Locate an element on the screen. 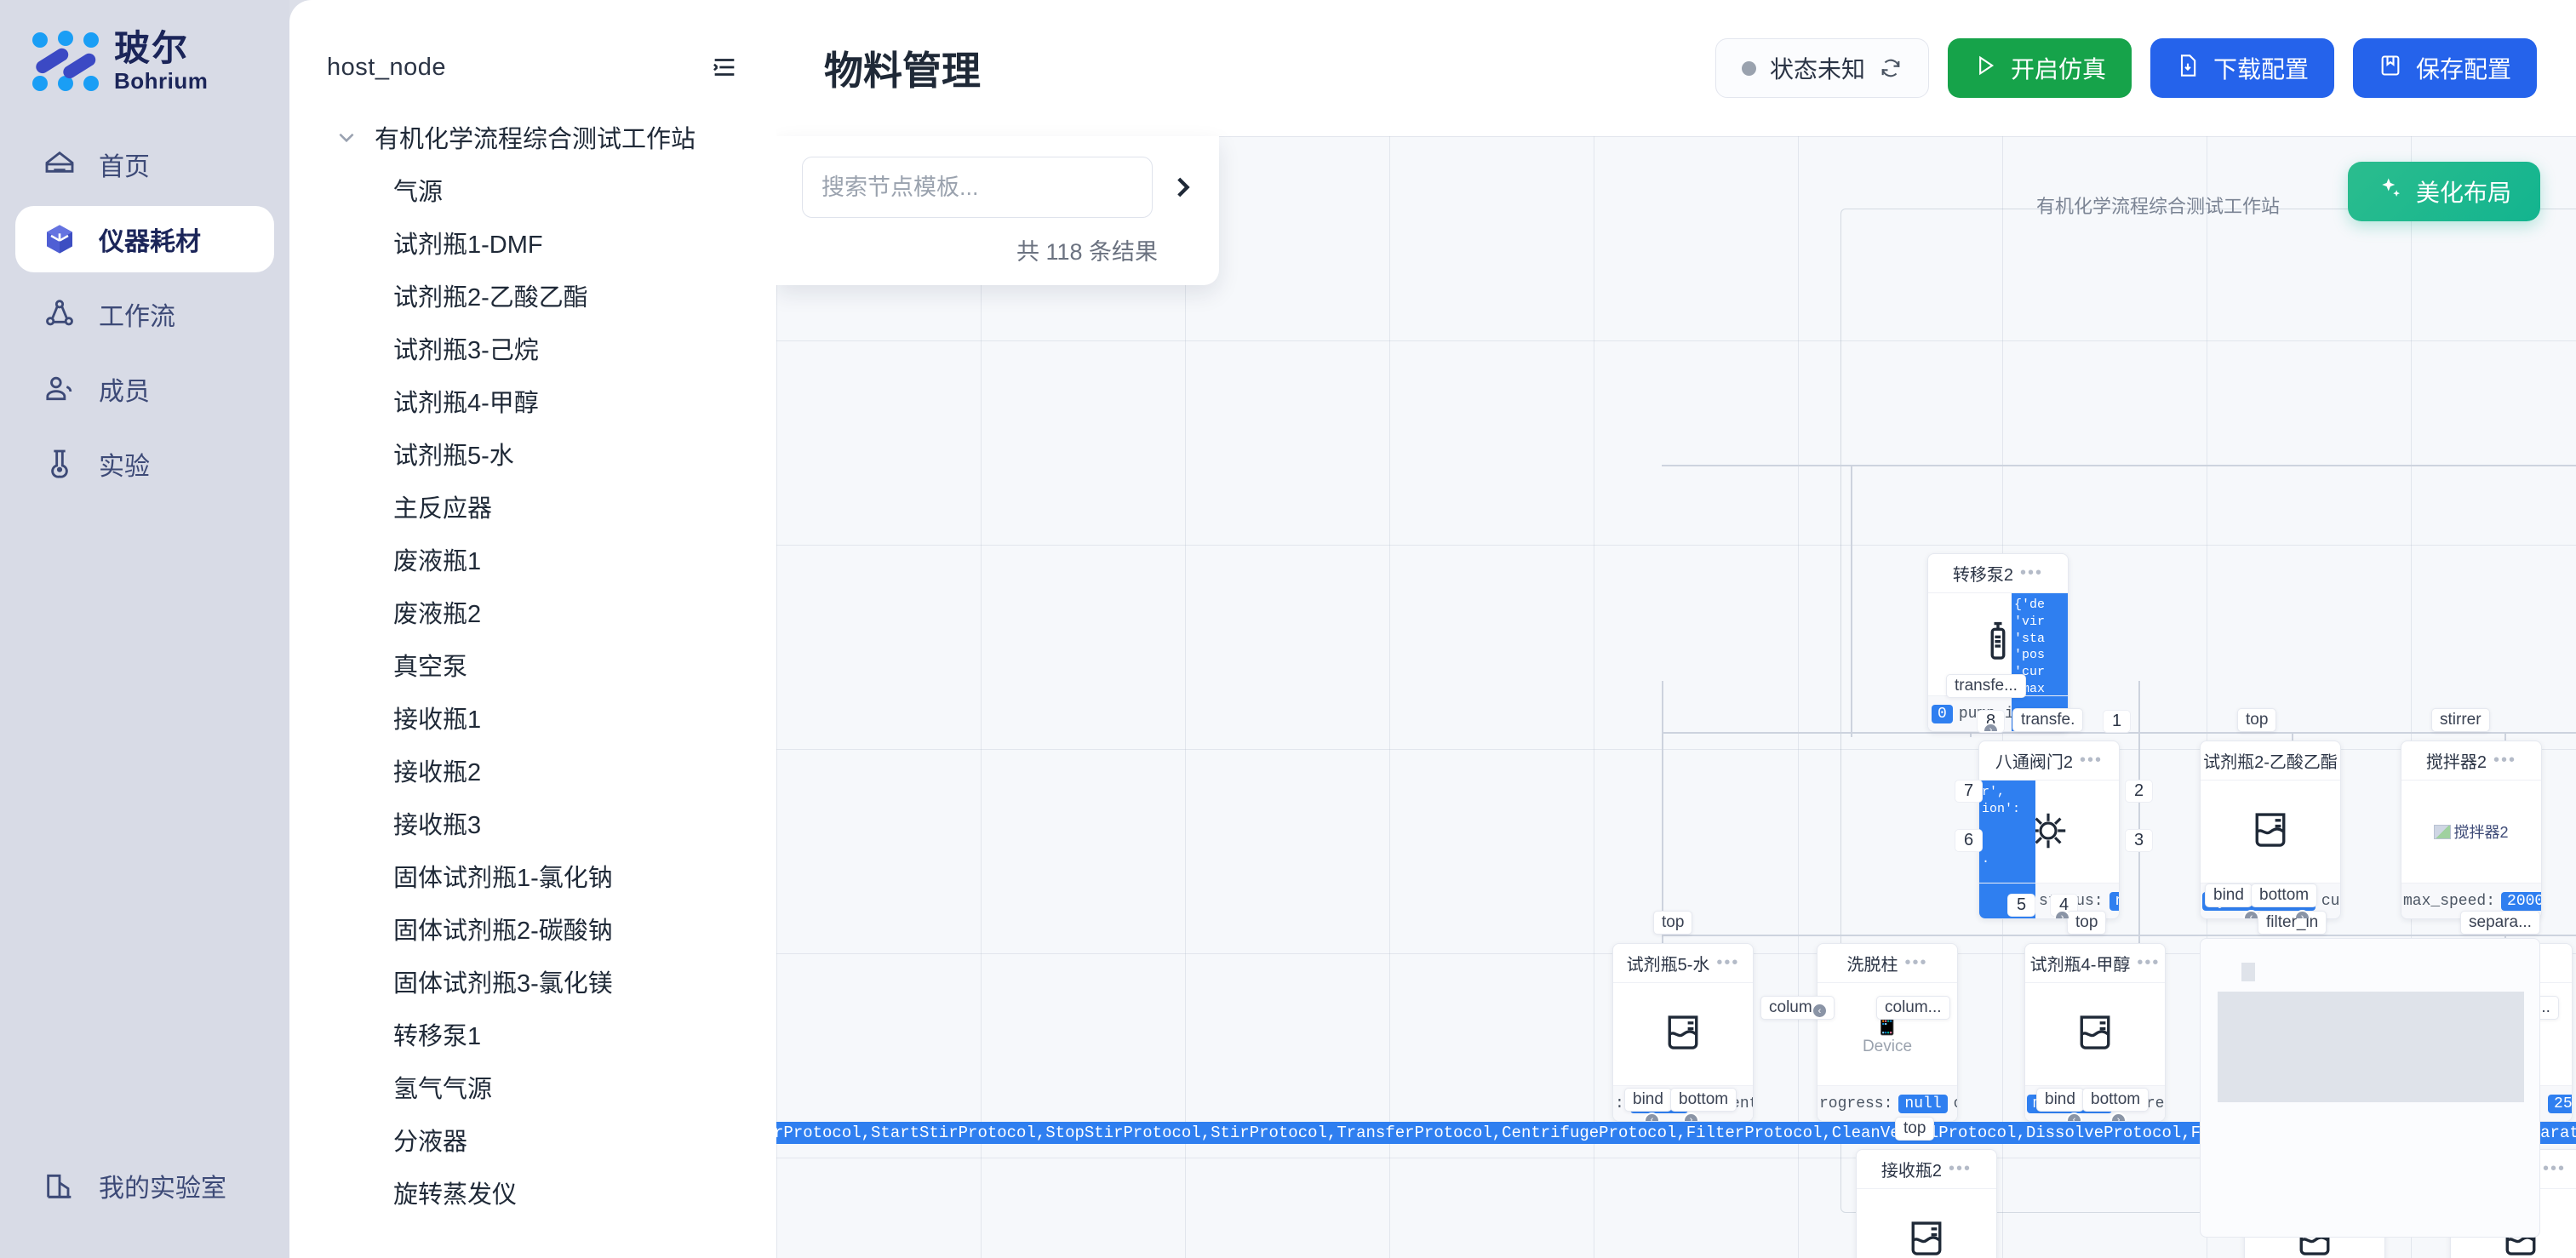  download-config-button: 下载配置 is located at coordinates (2242, 68).